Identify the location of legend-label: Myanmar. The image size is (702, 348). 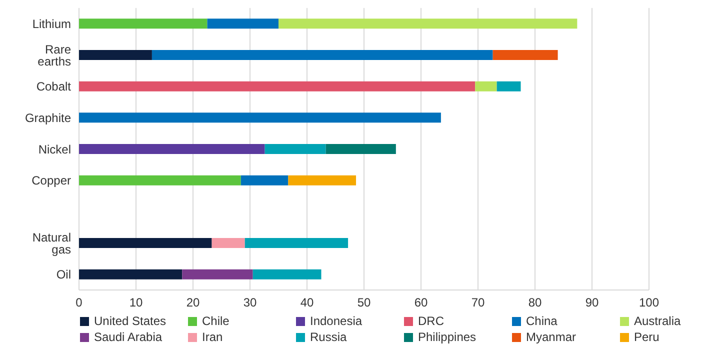
(551, 337).